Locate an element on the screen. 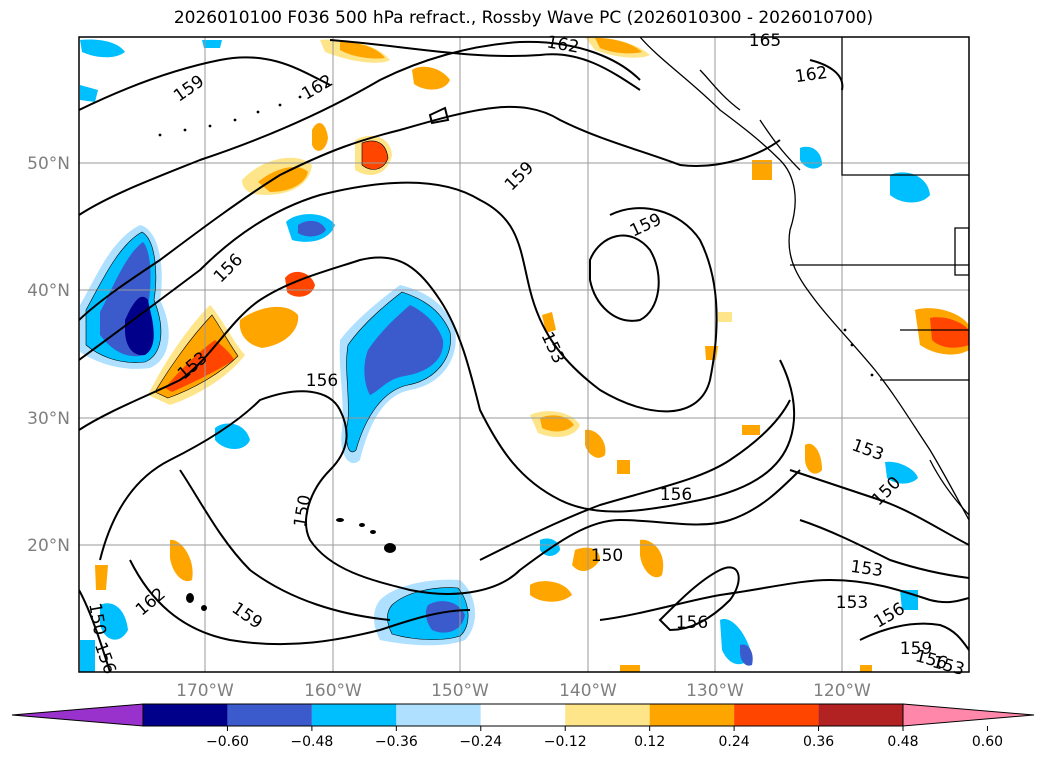 The width and height of the screenshot is (1047, 765). contour-label: 162 is located at coordinates (811, 75).